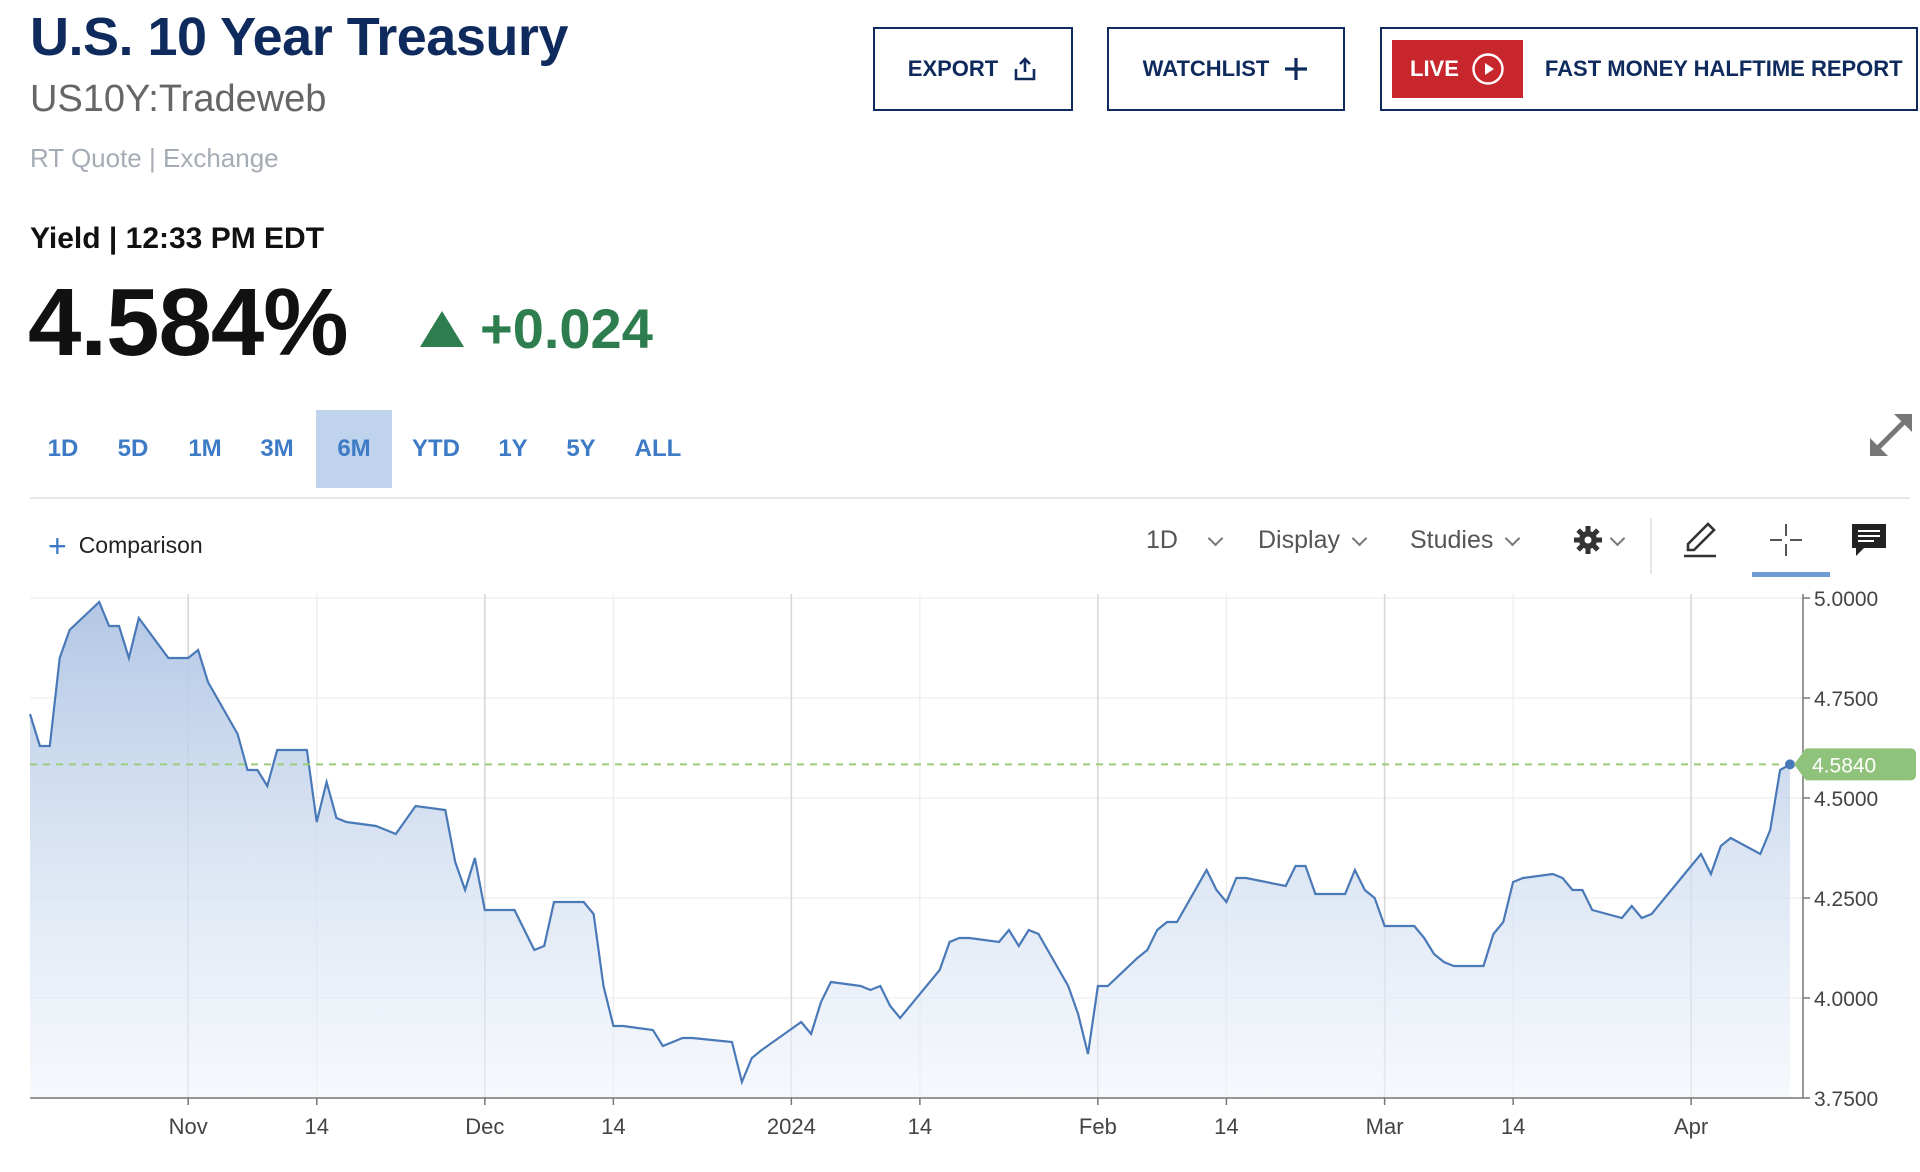  I want to click on studies-label: Studies, so click(1452, 540).